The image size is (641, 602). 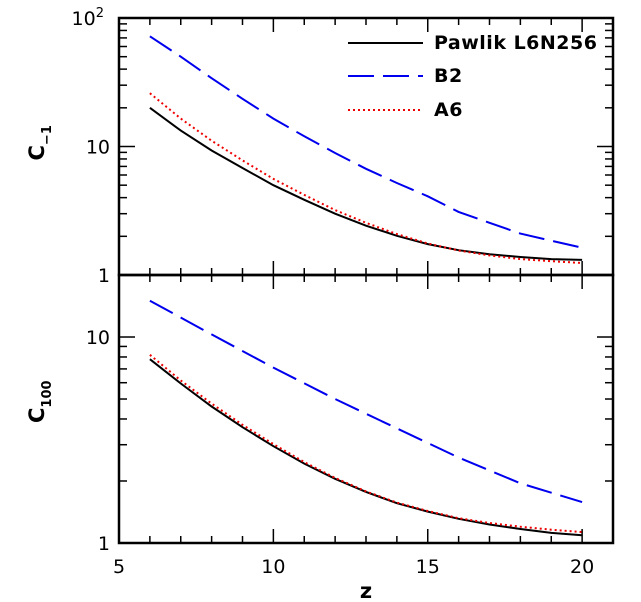 I want to click on legend: Pawlik L6N256 B2 A6, so click(x=472, y=76).